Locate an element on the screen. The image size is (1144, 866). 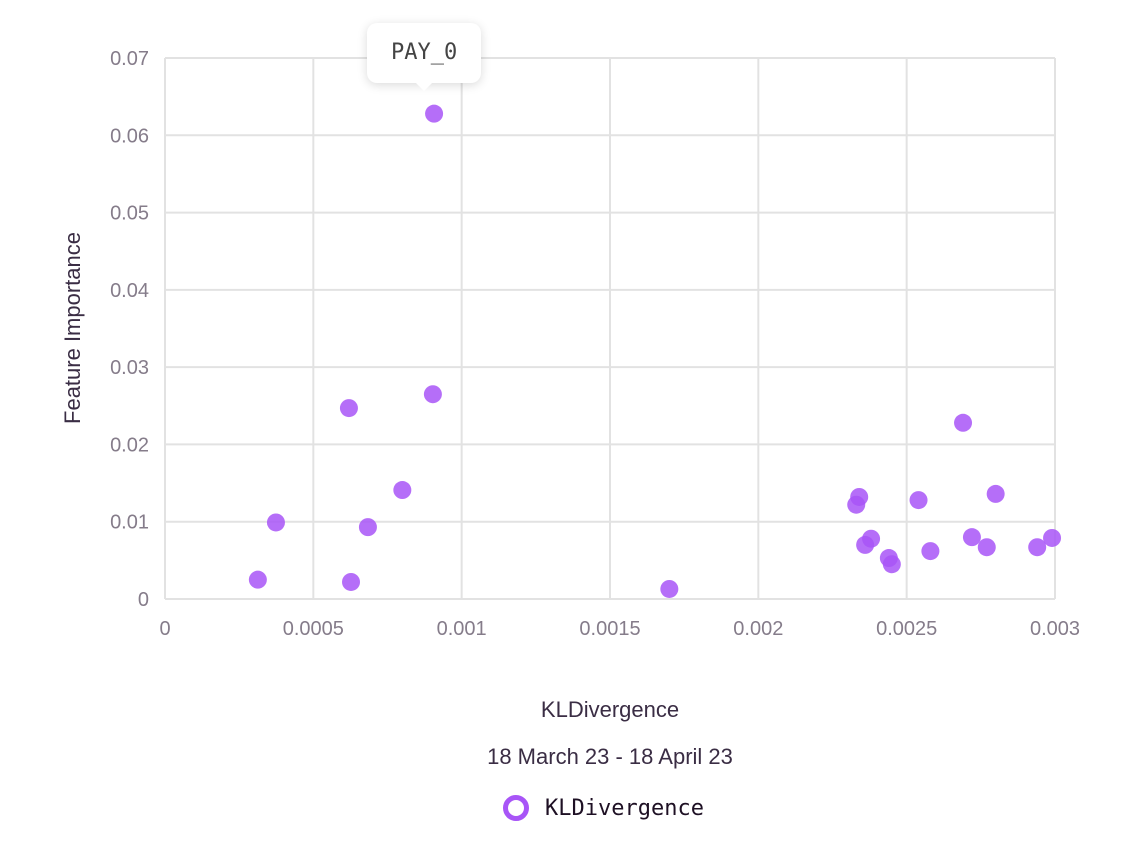
y-tick-label: 0.02 is located at coordinates (129, 445).